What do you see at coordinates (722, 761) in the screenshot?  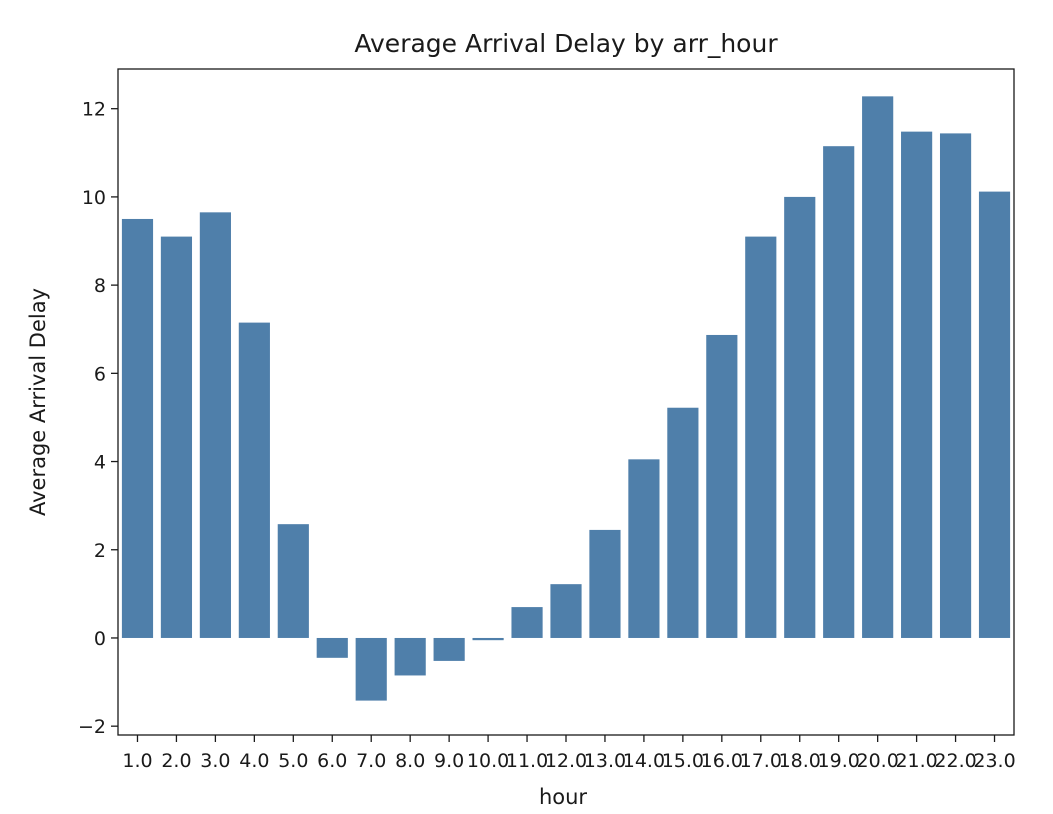 I see `x-tick-label: 16.0` at bounding box center [722, 761].